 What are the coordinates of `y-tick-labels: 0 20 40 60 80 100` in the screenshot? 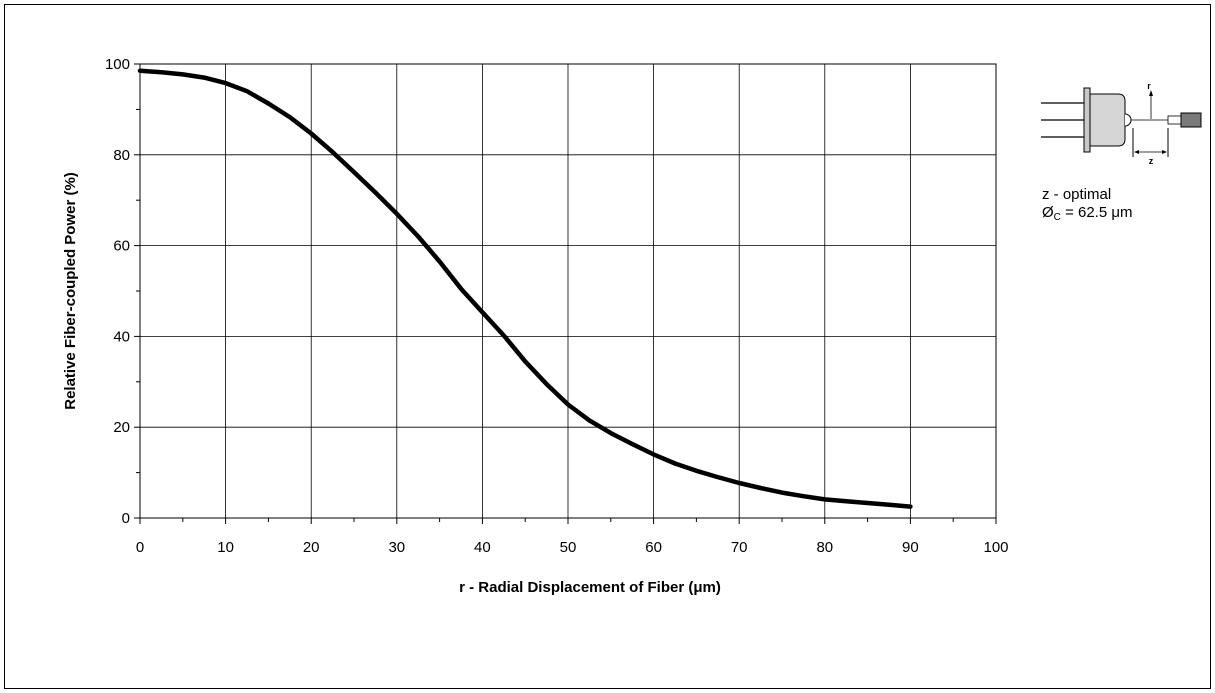 It's located at (117, 291).